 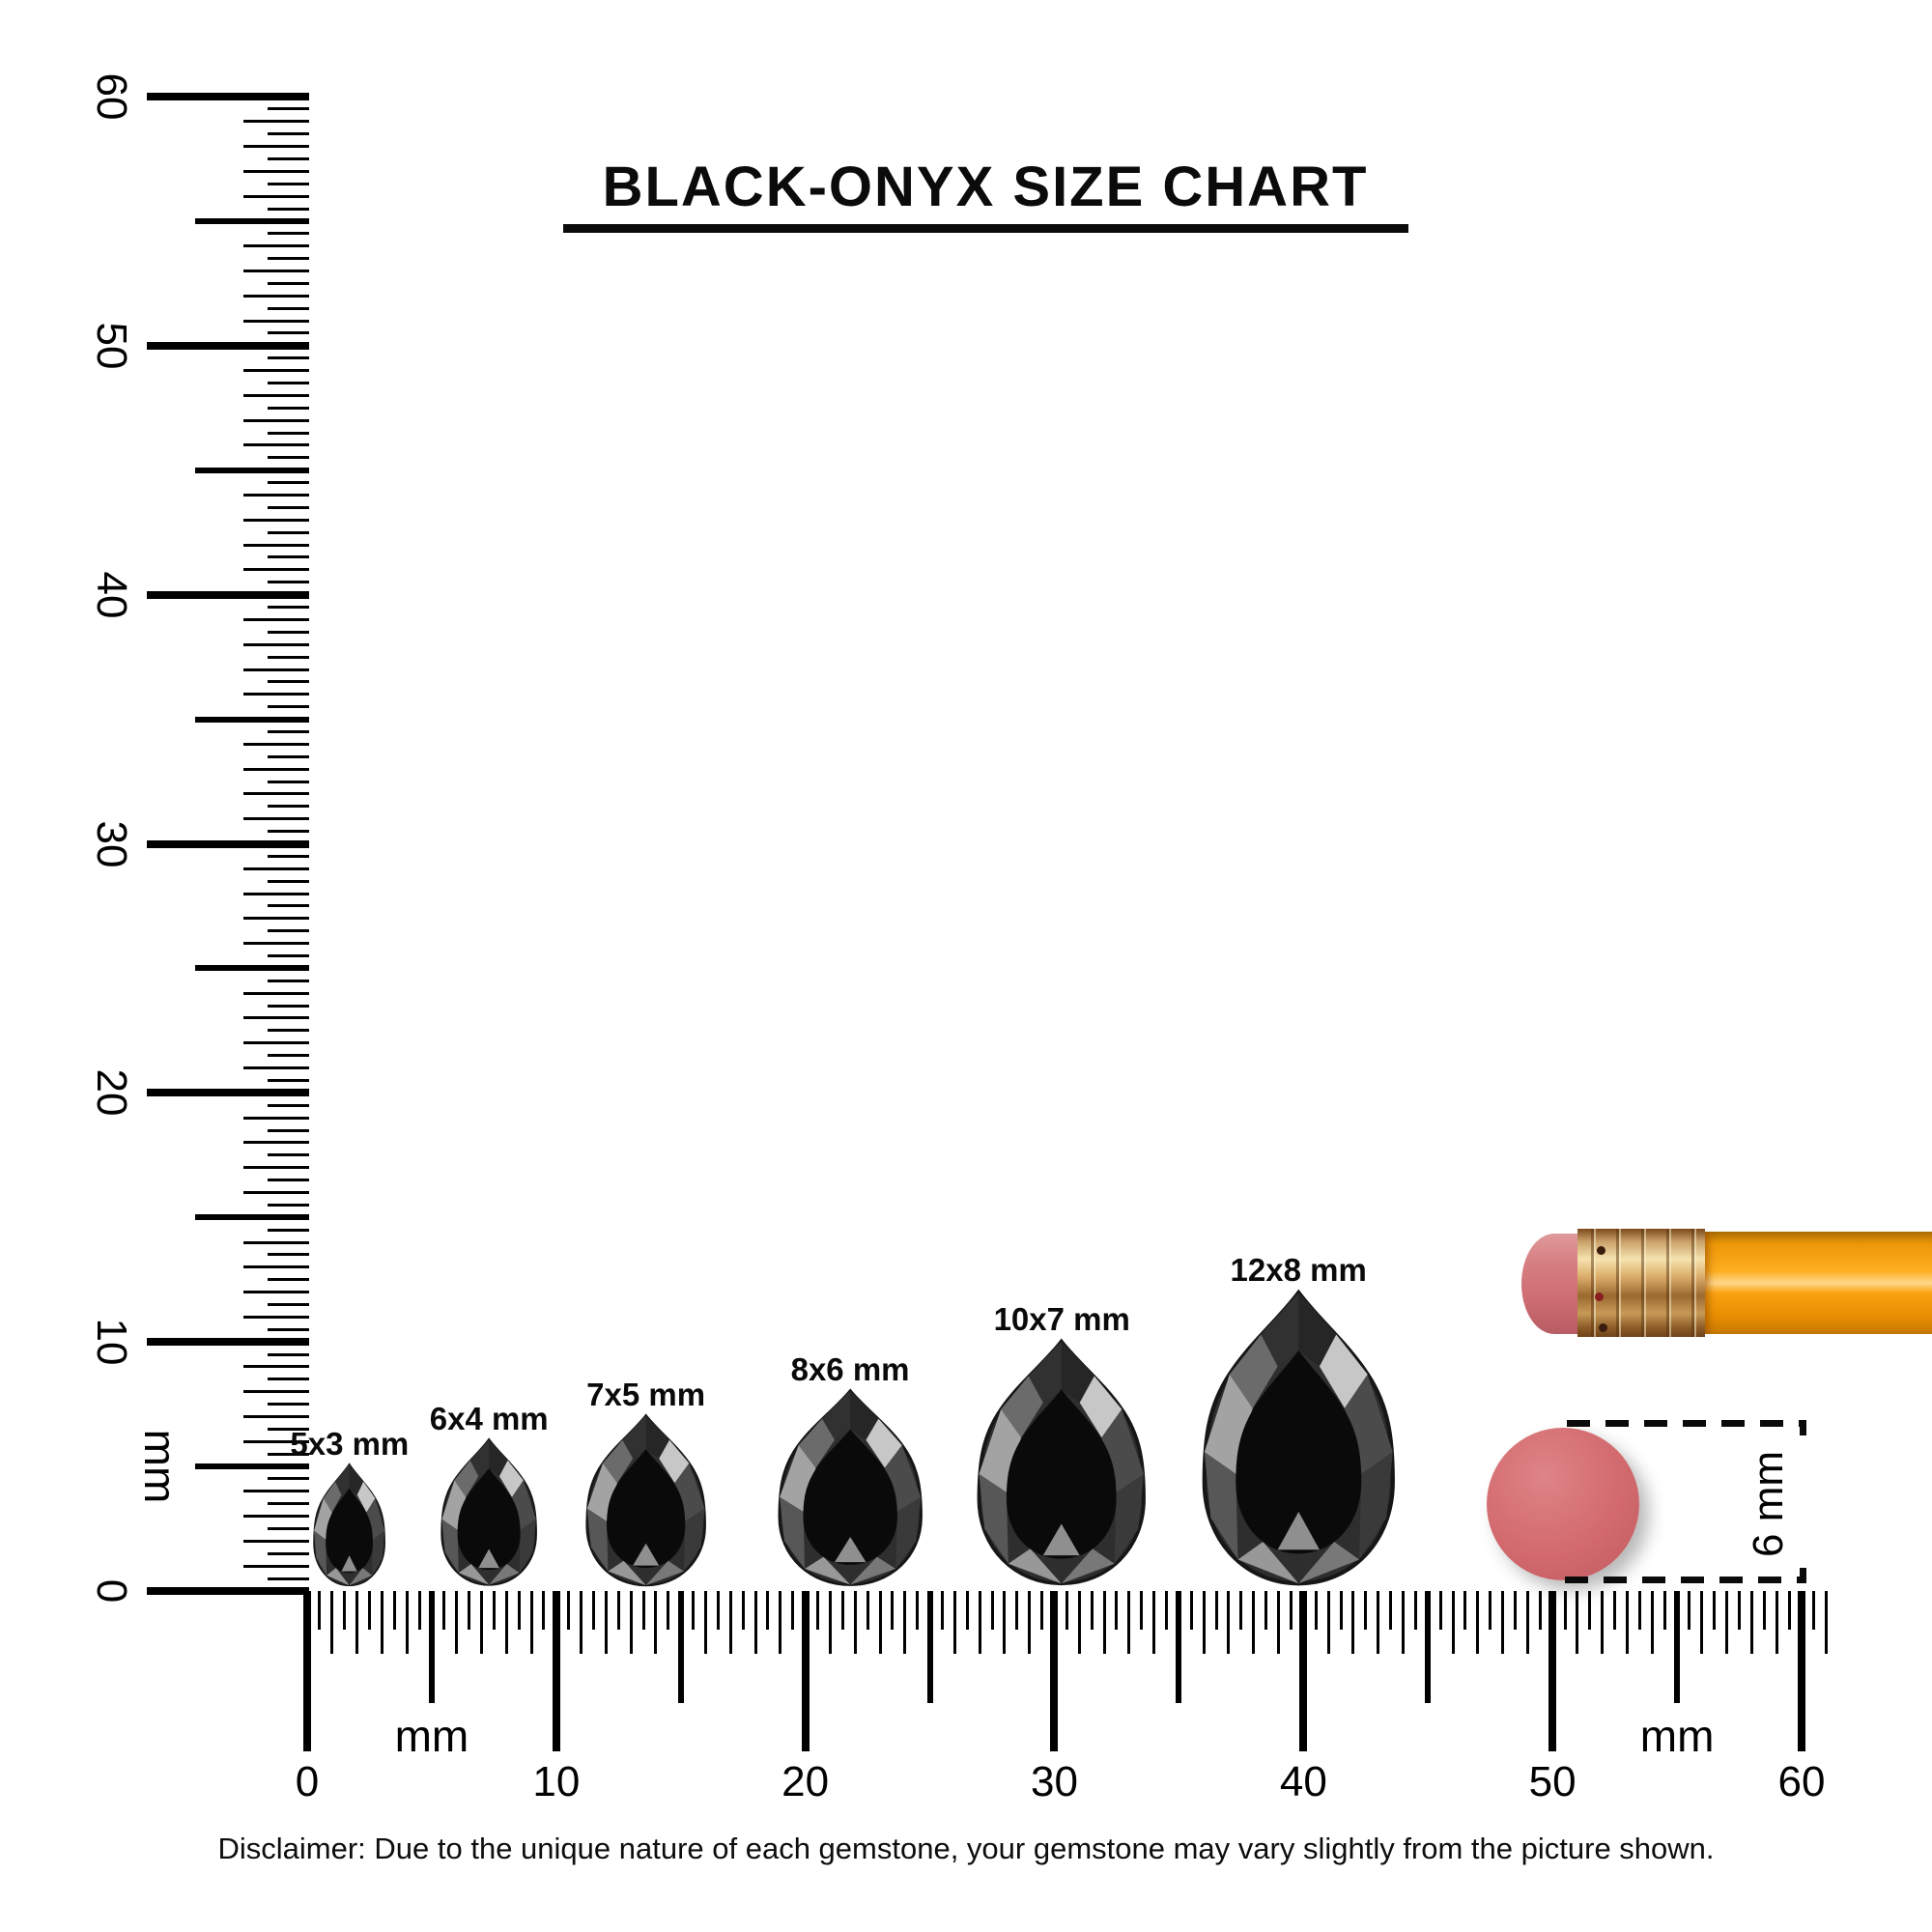 I want to click on gem-size-label: 7x5 mm, so click(x=646, y=1394).